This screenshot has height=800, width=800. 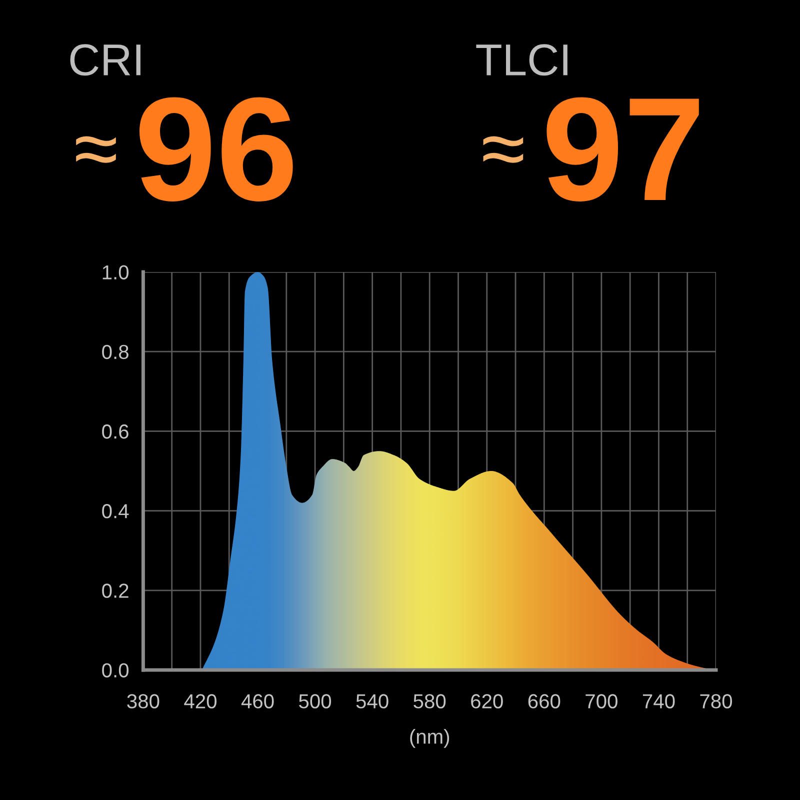 What do you see at coordinates (430, 701) in the screenshot?
I see `x-tick-label: 580` at bounding box center [430, 701].